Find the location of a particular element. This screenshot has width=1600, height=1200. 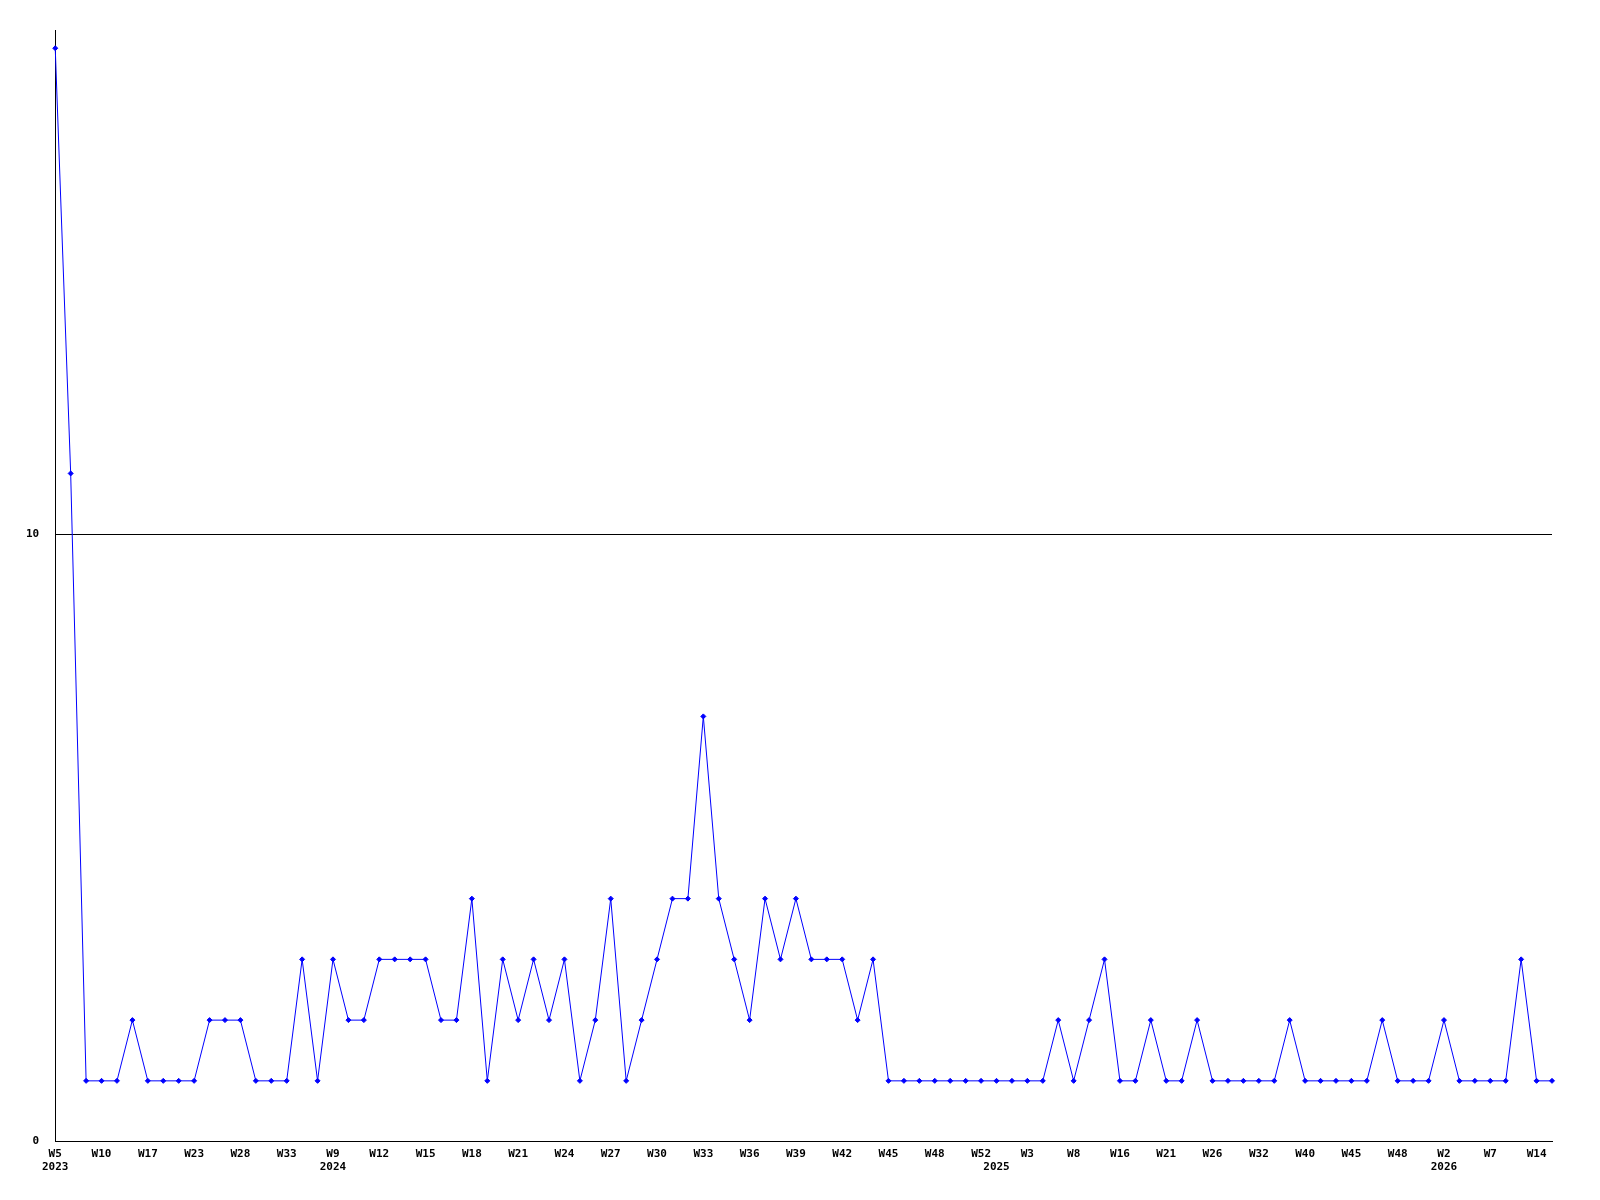

x-tick-label: W26 is located at coordinates (1212, 1154).